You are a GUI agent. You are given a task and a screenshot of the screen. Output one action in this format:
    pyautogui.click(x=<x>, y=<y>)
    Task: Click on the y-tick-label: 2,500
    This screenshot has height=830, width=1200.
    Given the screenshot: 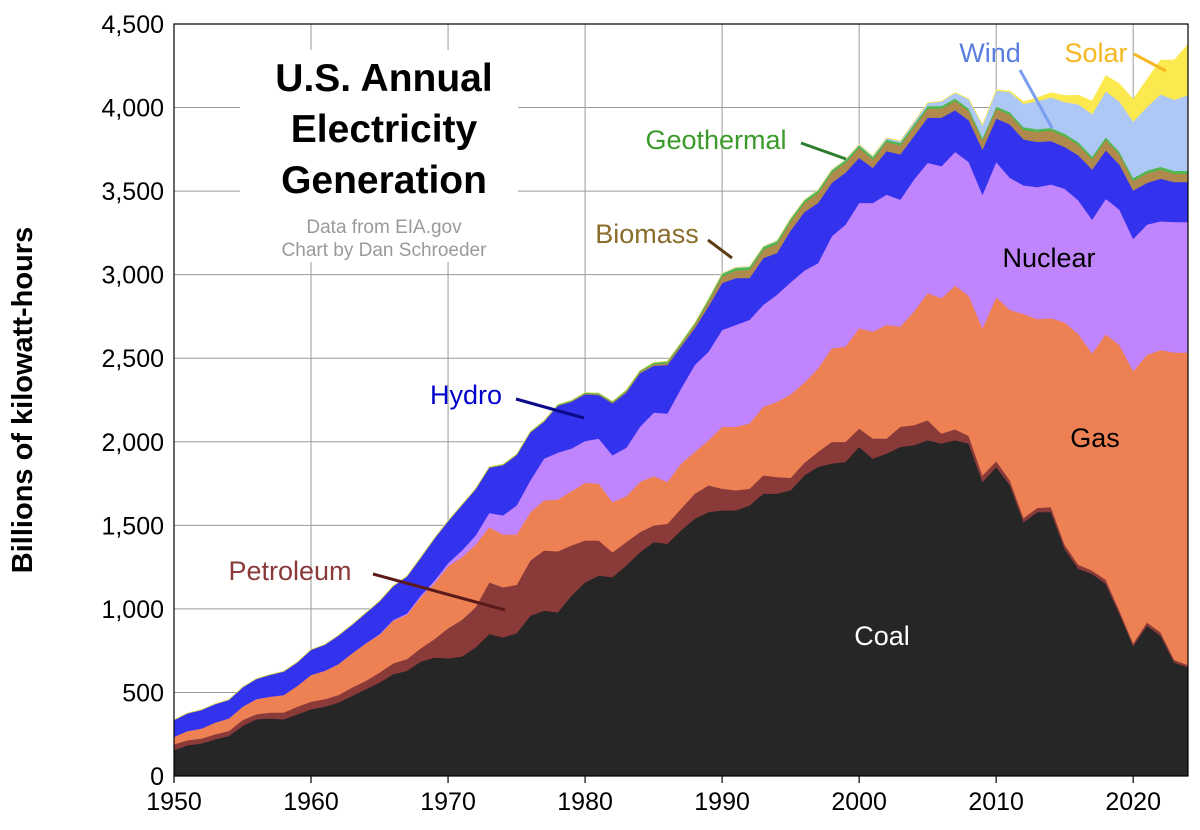 What is the action you would take?
    pyautogui.click(x=132, y=359)
    